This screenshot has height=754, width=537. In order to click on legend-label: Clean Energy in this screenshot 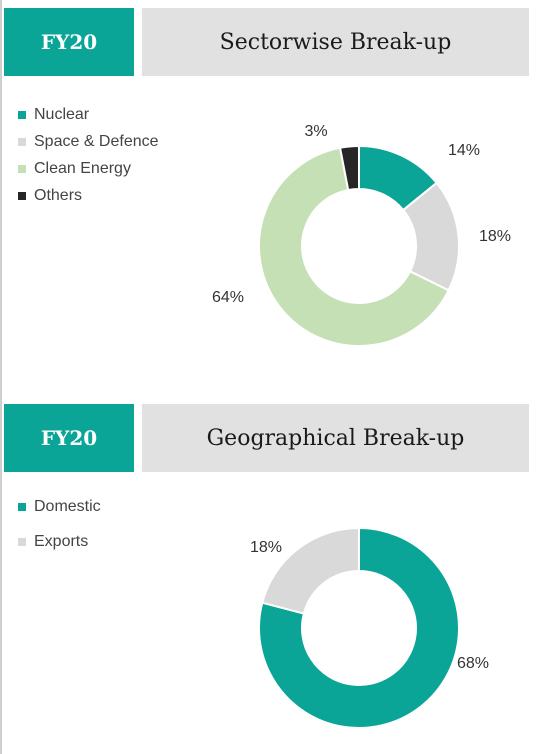, I will do `click(82, 168)`.